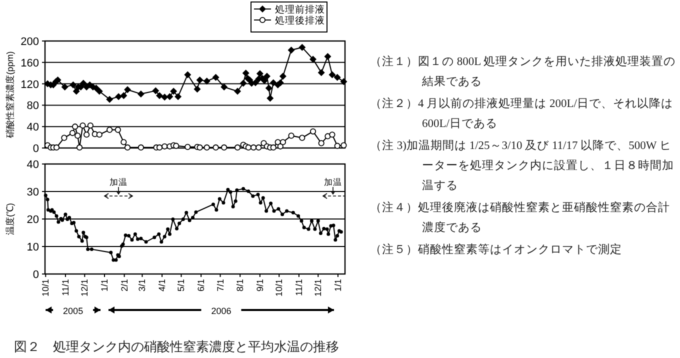 The image size is (680, 358). Describe the element at coordinates (201, 285) in the screenshot. I see `x-tick-label: 6/1` at that location.